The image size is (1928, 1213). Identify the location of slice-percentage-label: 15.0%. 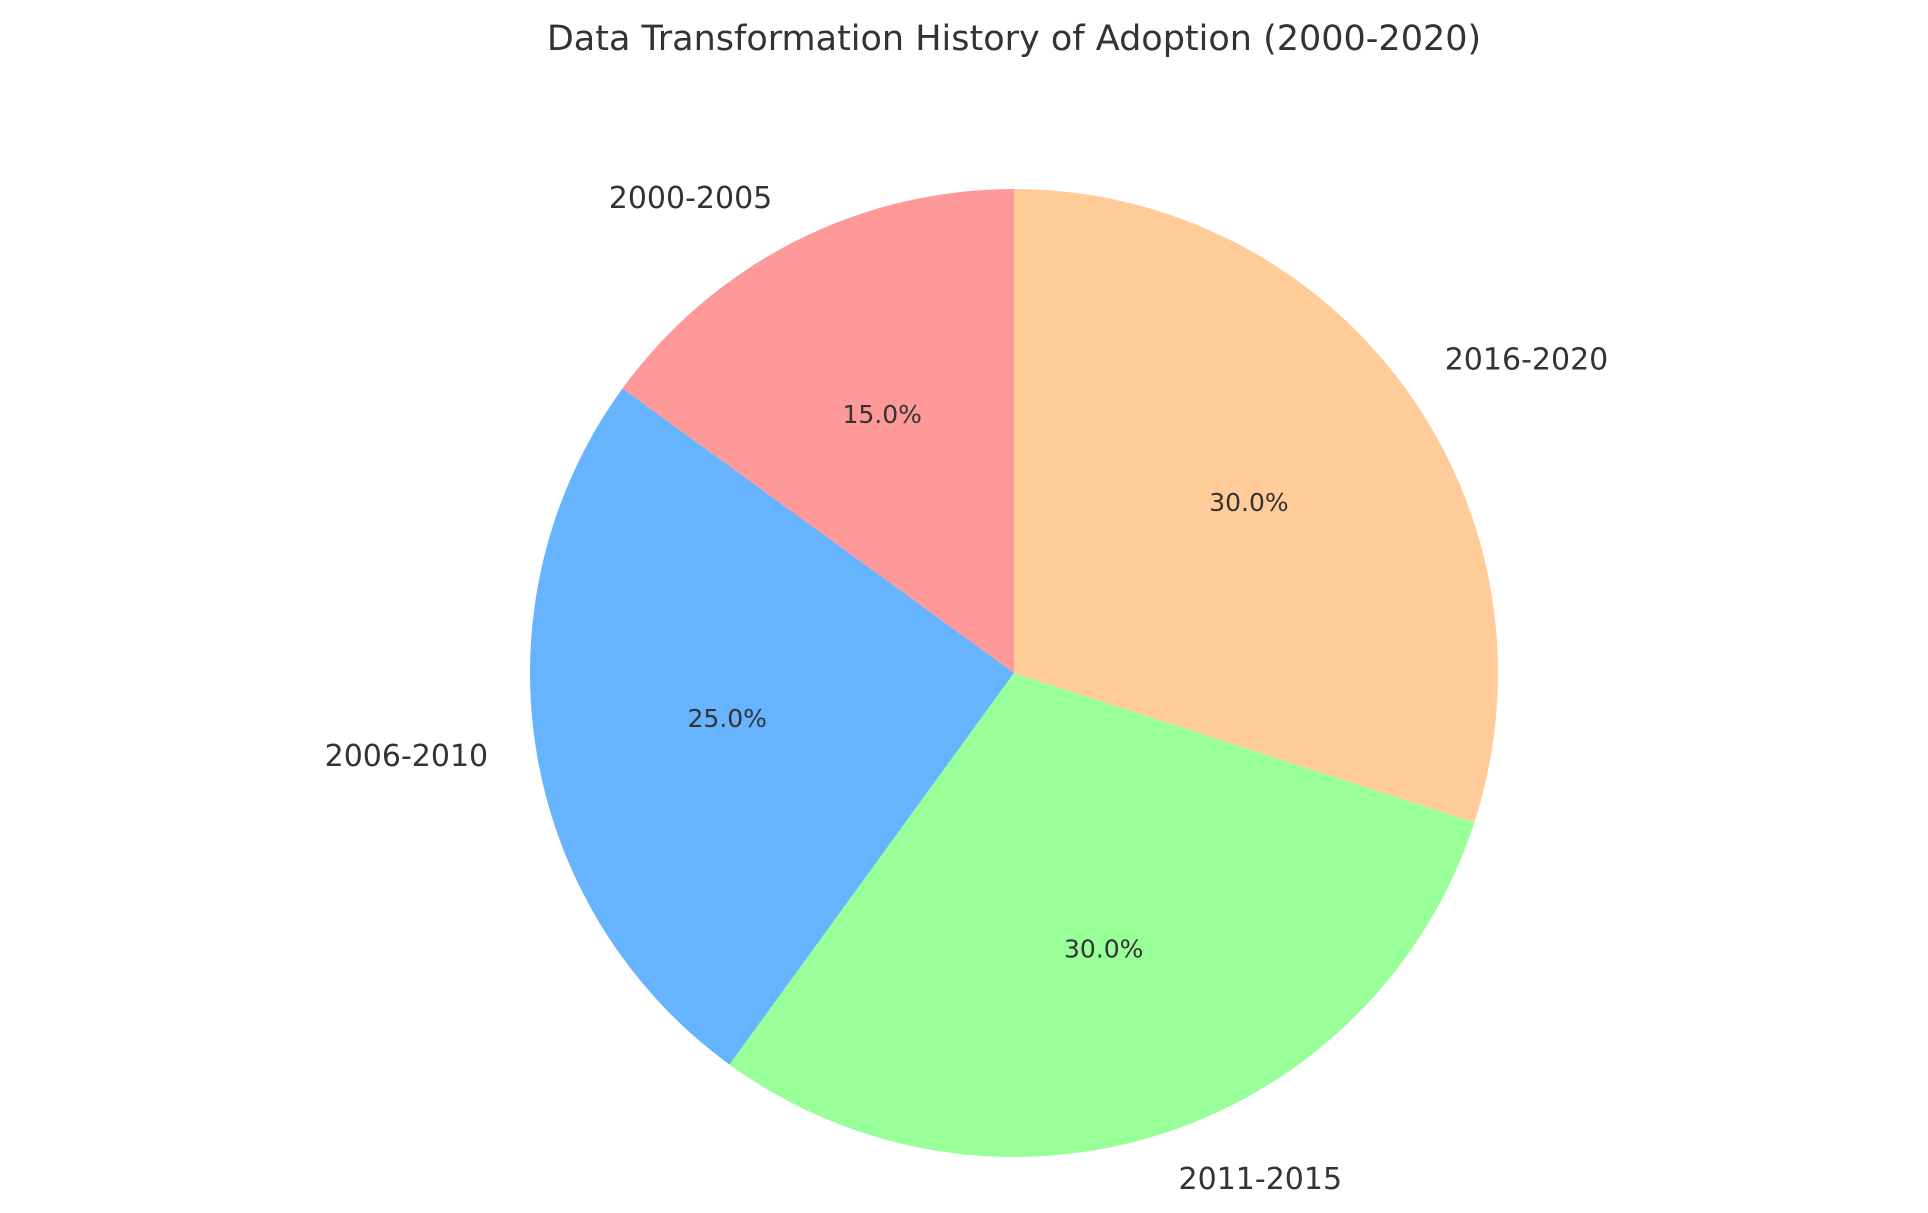
(881, 414).